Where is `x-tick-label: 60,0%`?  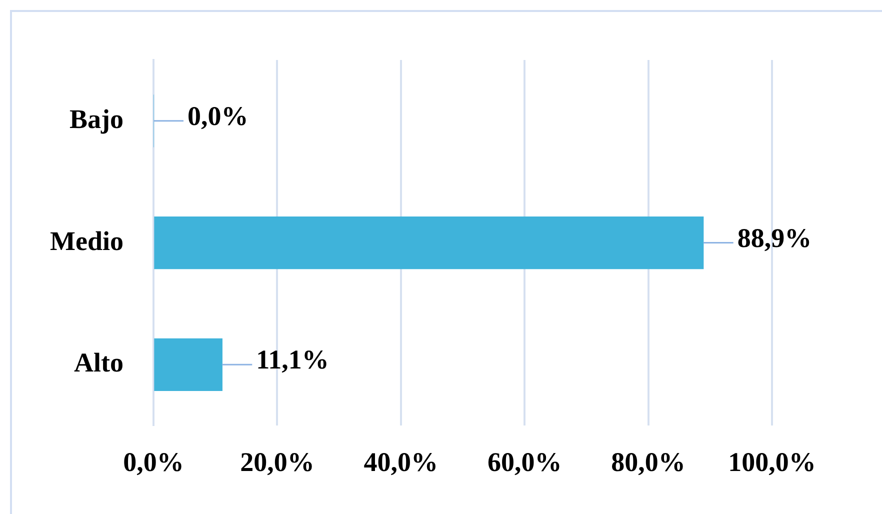 x-tick-label: 60,0% is located at coordinates (524, 461).